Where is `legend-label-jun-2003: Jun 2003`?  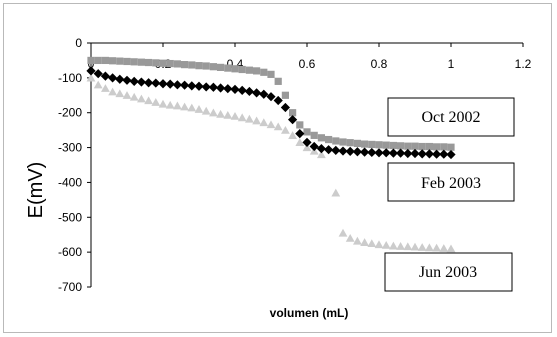
legend-label-jun-2003: Jun 2003 is located at coordinates (448, 272).